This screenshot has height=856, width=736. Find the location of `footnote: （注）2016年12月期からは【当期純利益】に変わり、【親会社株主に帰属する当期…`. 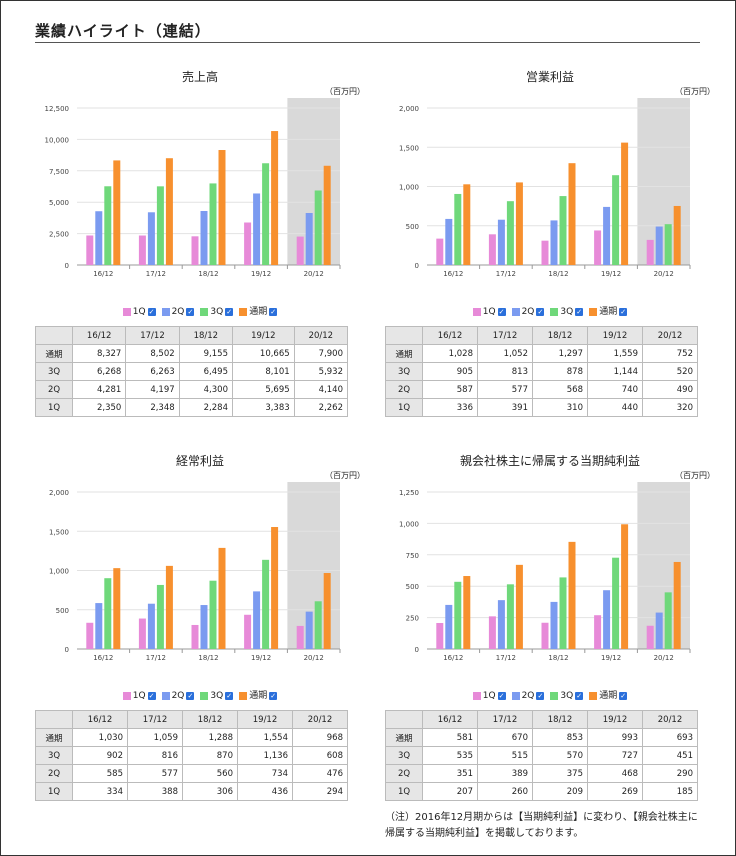

footnote: （注）2016年12月期からは【当期純利益】に変わり、【親会社株主に帰属する当期… is located at coordinates (541, 825).